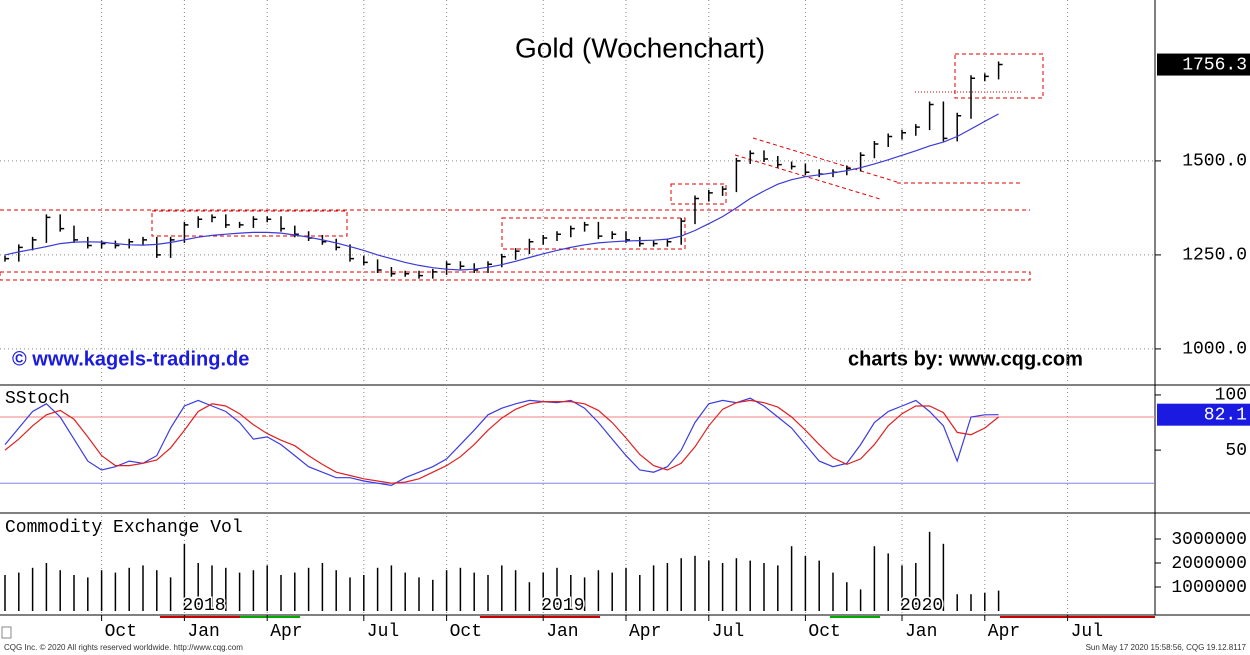 This screenshot has width=1250, height=655. What do you see at coordinates (6, 632) in the screenshot?
I see `scroll-box` at bounding box center [6, 632].